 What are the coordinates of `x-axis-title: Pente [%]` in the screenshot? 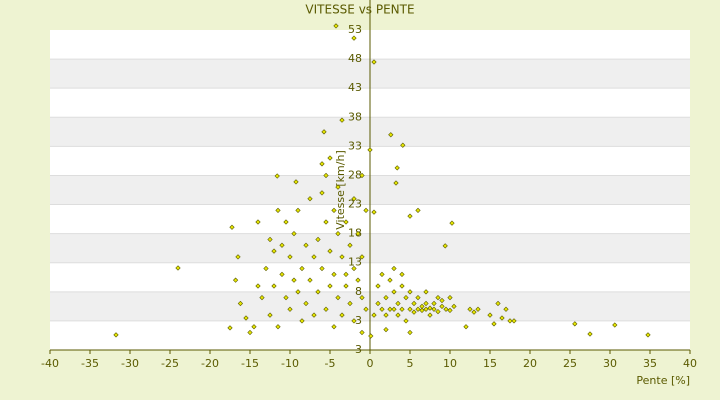 It's located at (663, 380).